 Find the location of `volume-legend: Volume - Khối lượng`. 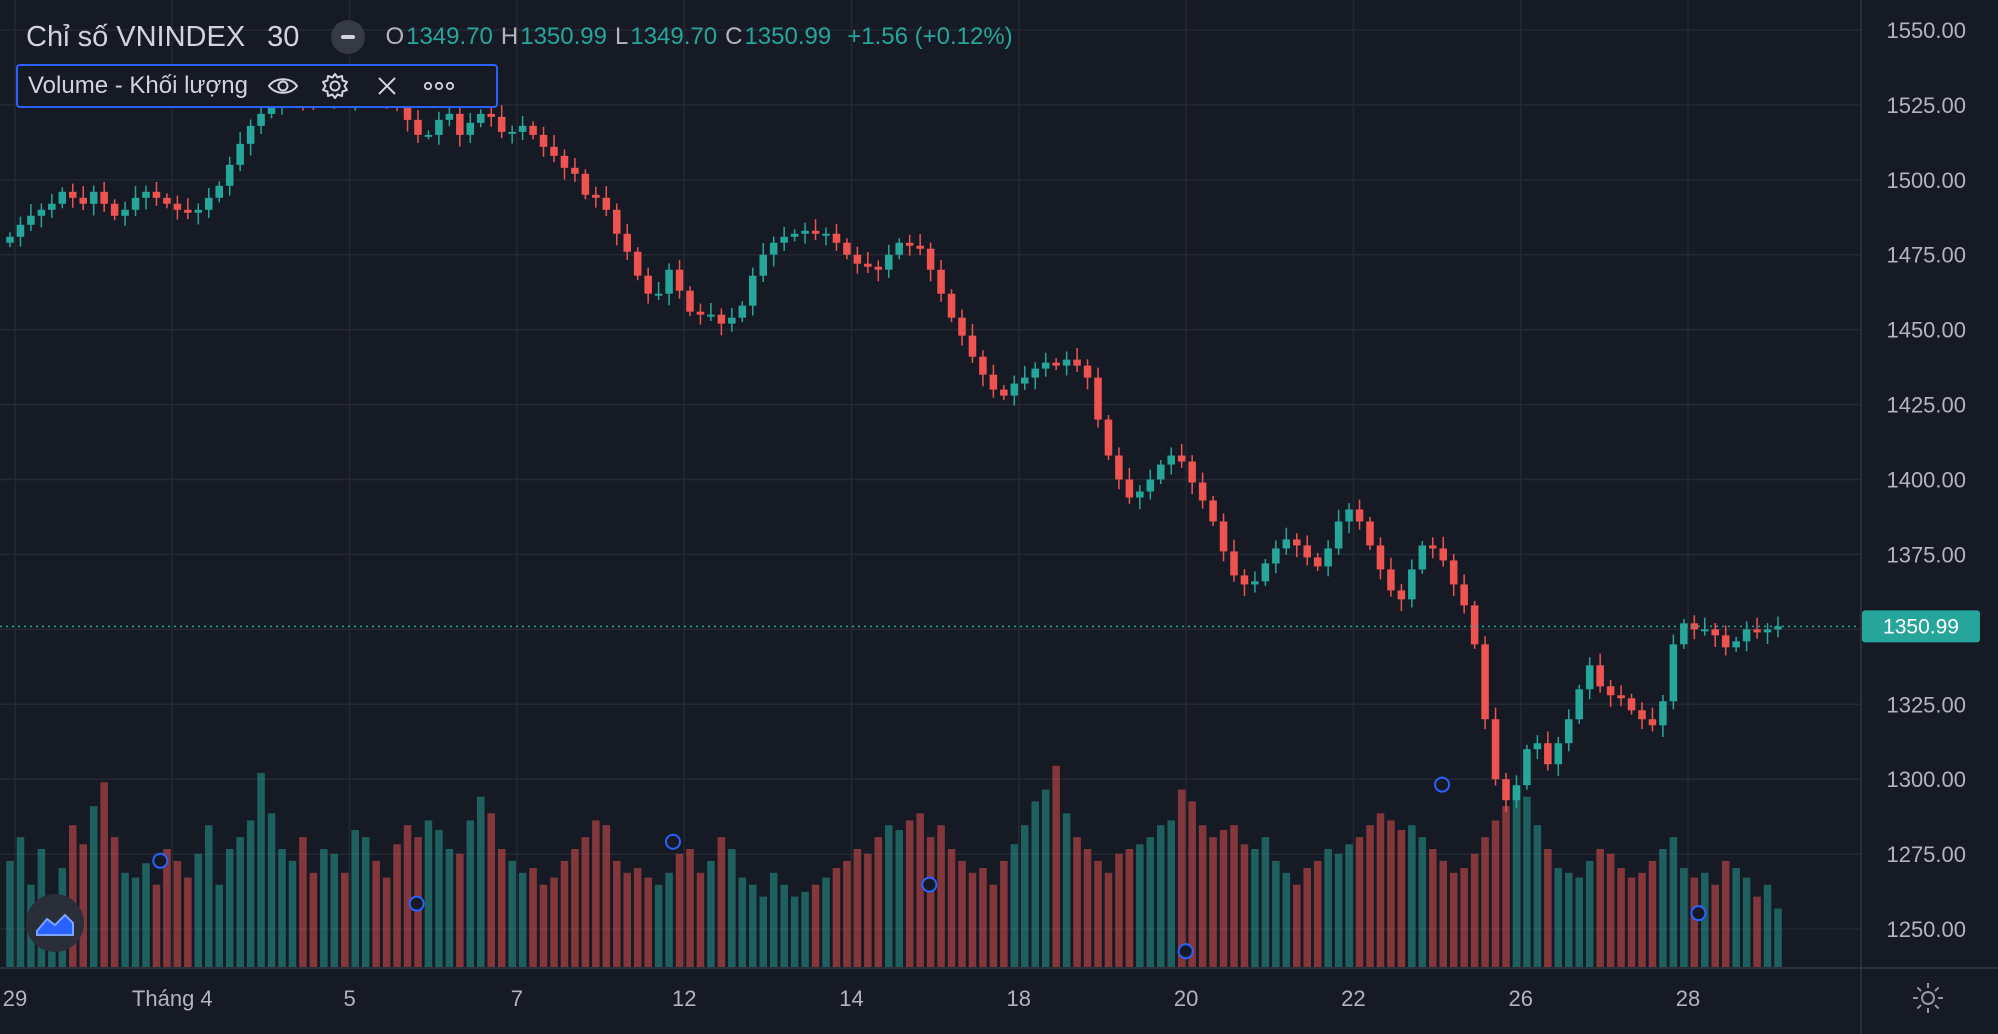

volume-legend: Volume - Khối lượng is located at coordinates (257, 86).